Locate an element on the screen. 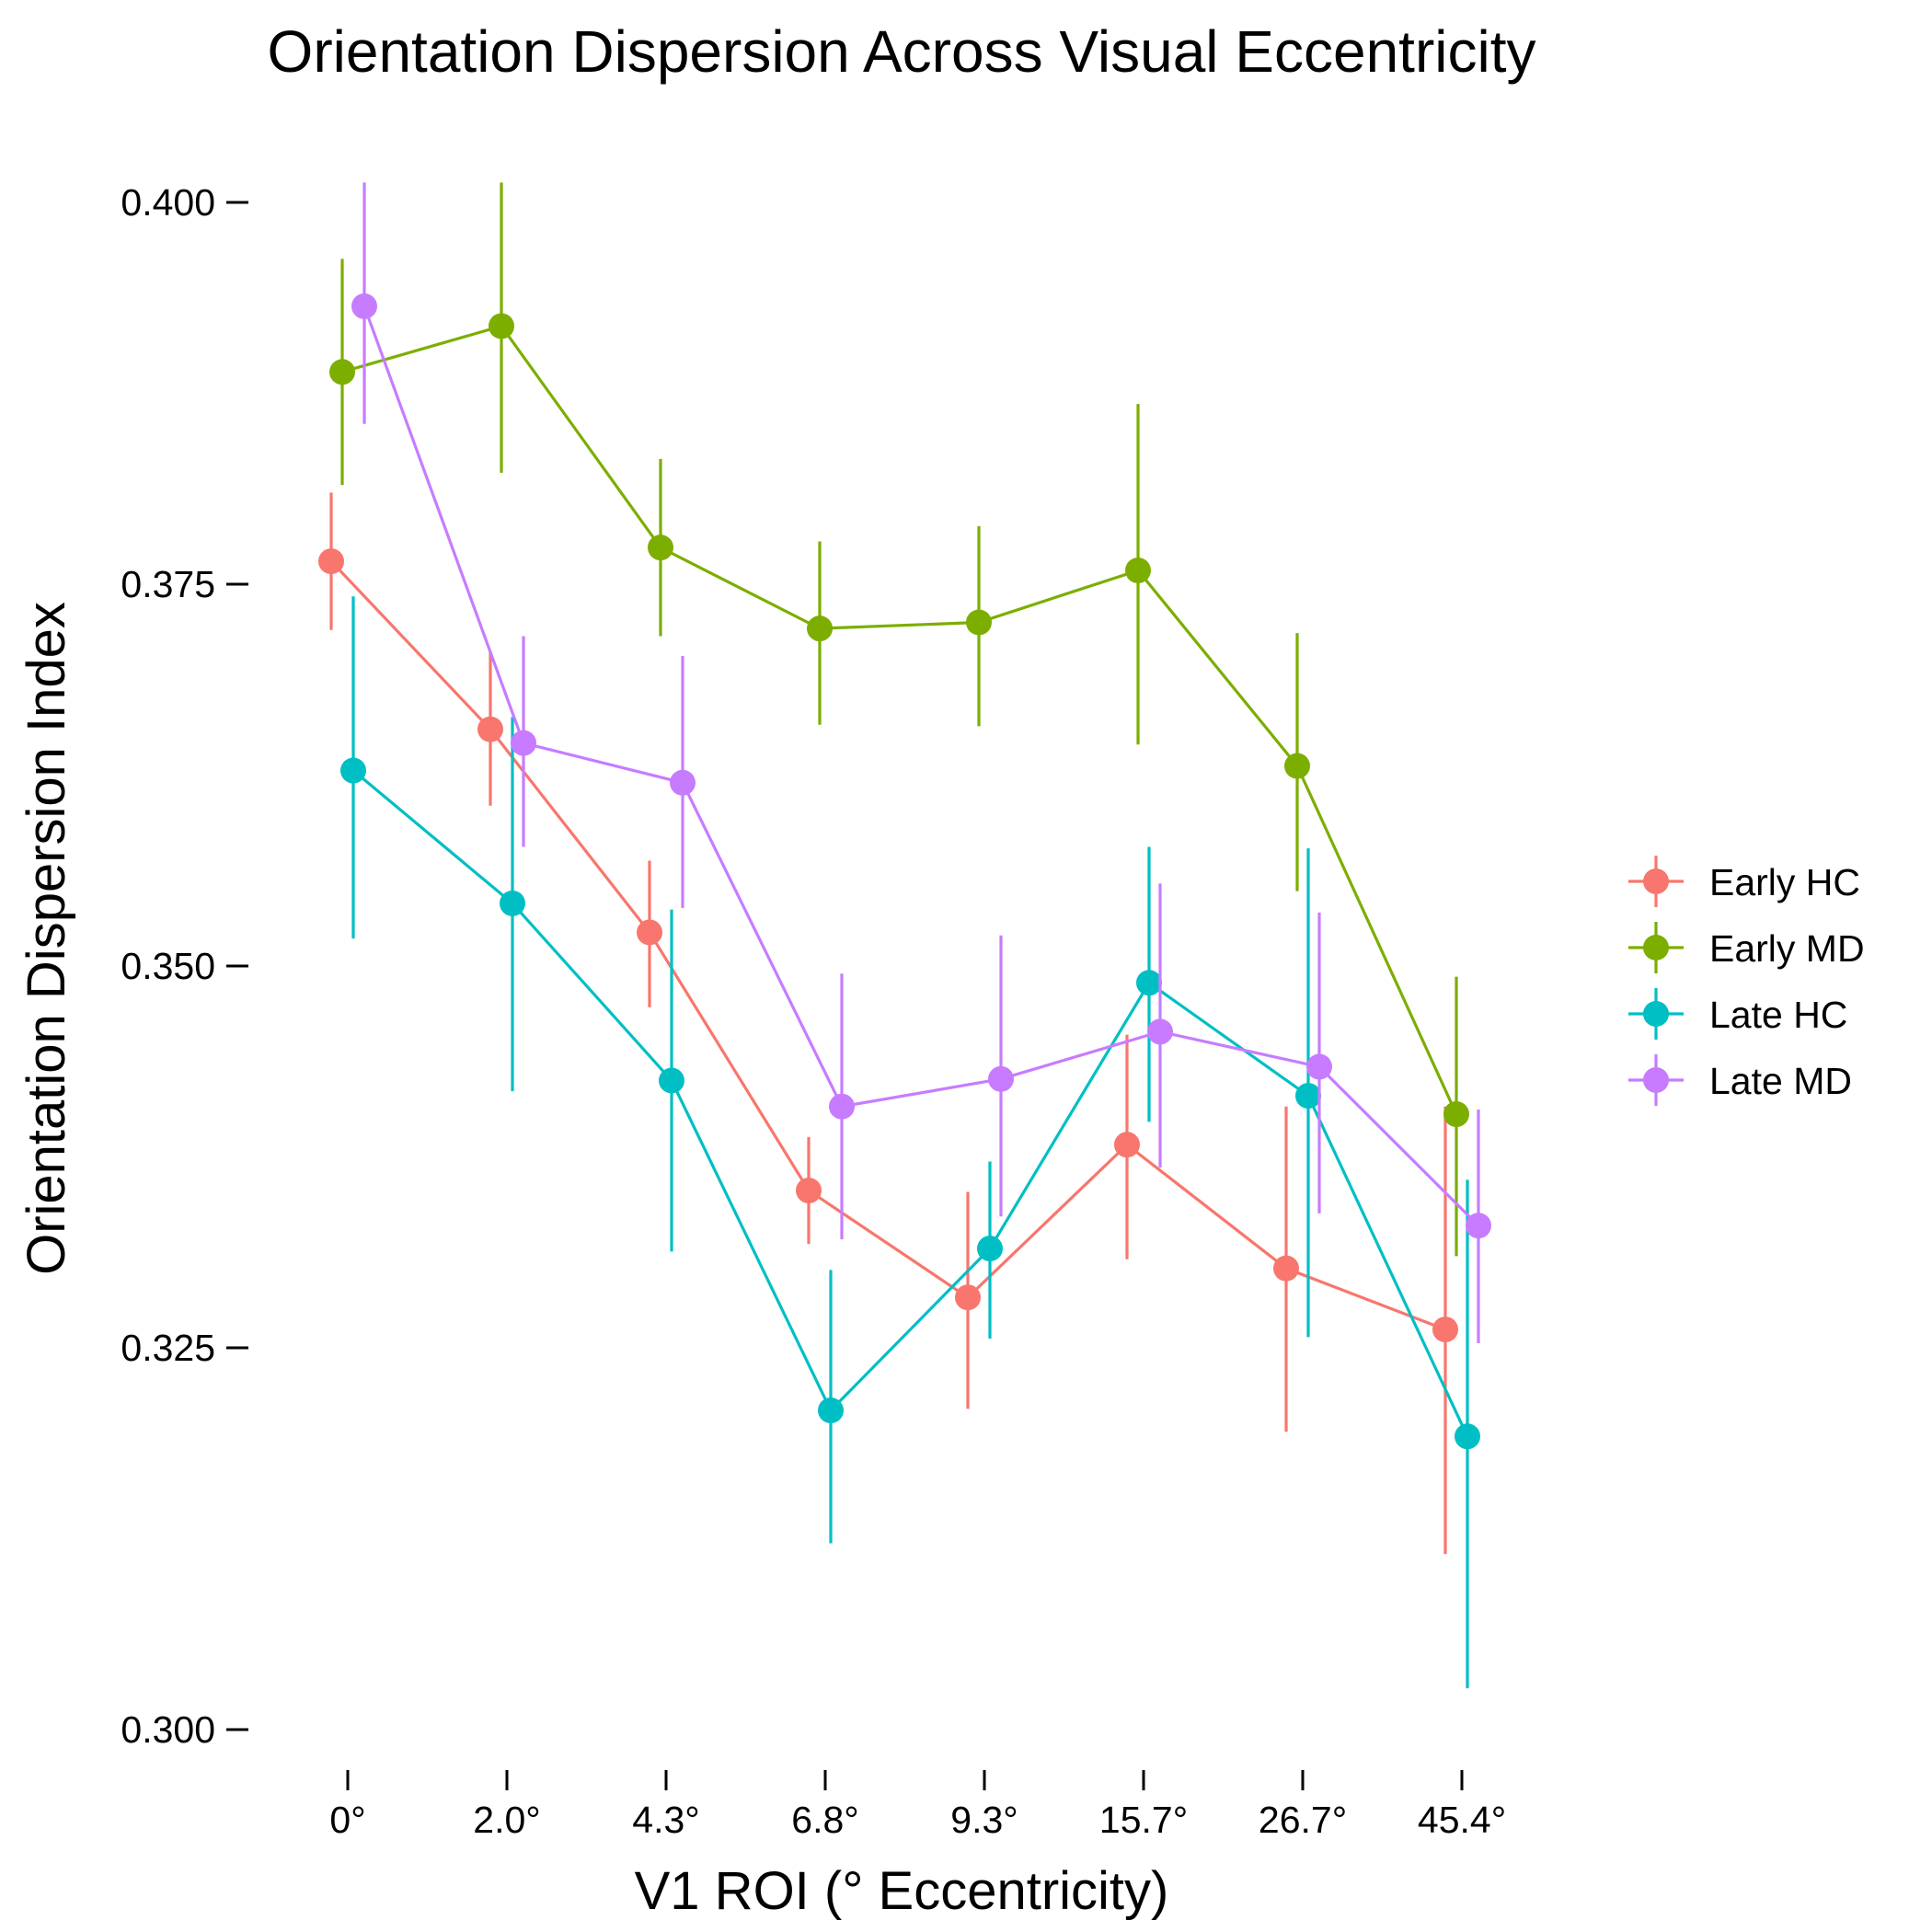 The width and height of the screenshot is (1932, 1932). x-axis-title: V1 ROI (° Eccentricity) is located at coordinates (902, 1891).